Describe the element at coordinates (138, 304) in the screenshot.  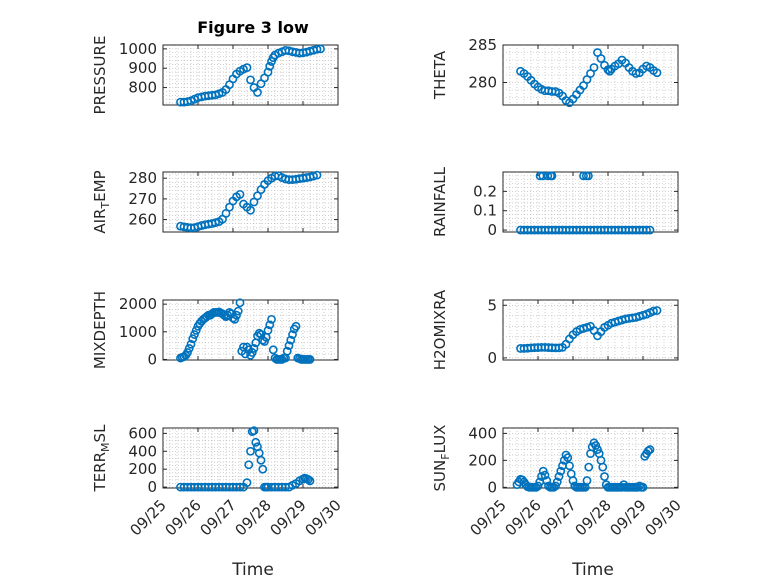
I see `y-tick-label: 2000` at that location.